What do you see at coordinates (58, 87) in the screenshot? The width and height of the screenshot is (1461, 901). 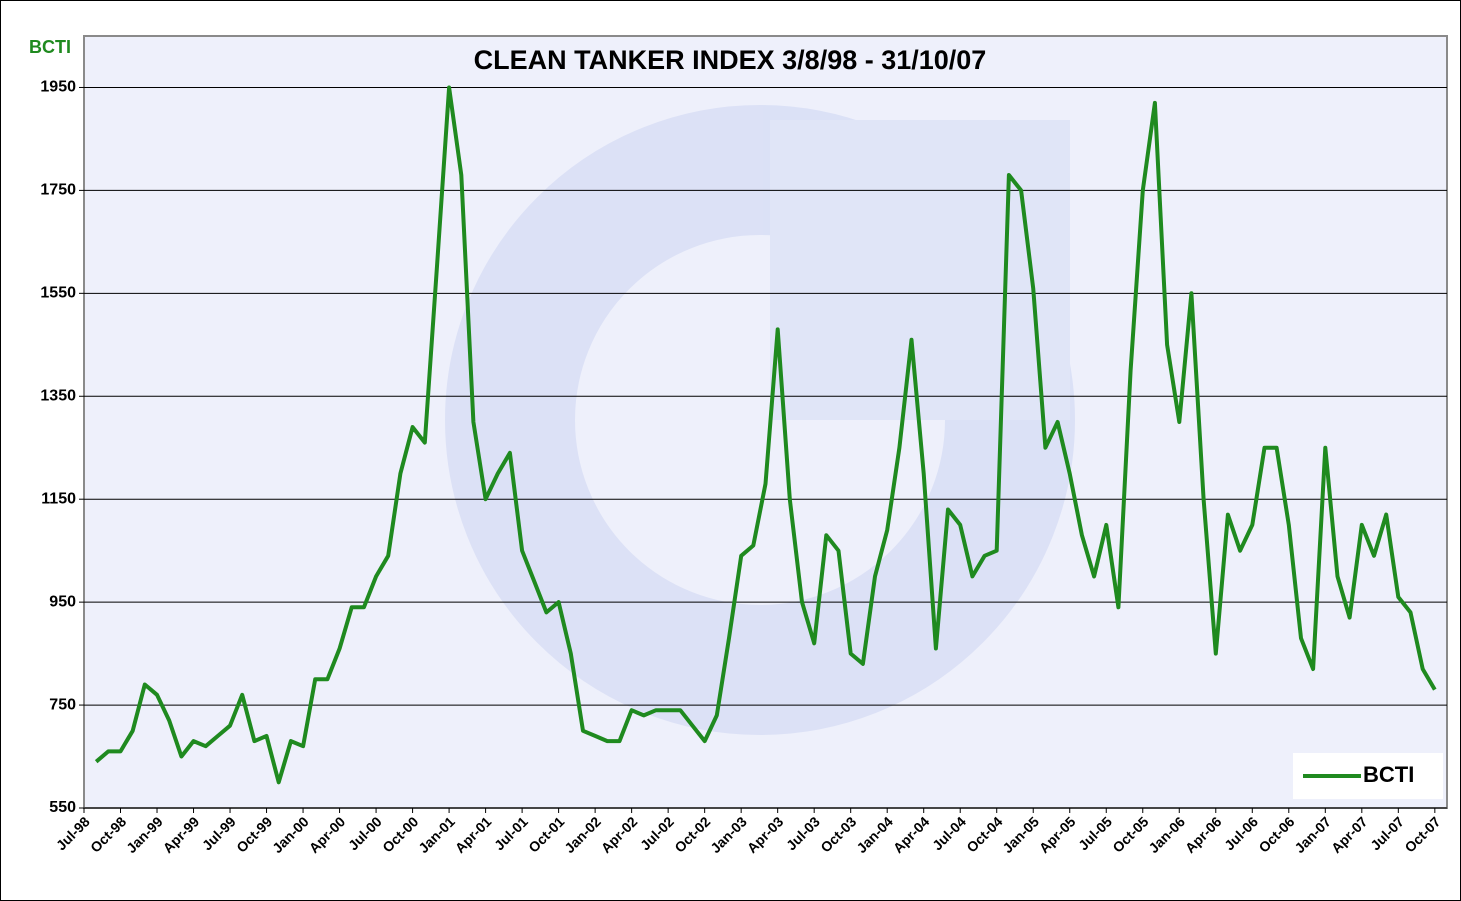 I see `y-tick-label: 1950` at bounding box center [58, 87].